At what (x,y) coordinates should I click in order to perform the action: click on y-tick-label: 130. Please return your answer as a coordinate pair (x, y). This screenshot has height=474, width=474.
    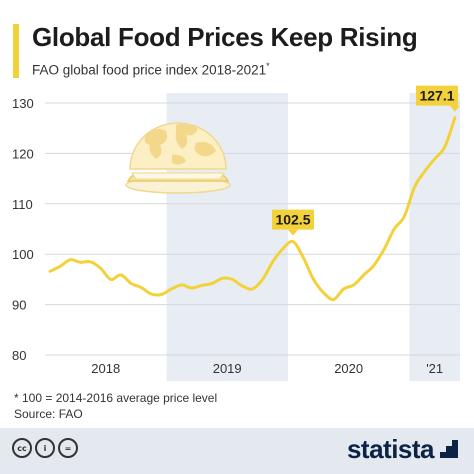
    Looking at the image, I should click on (23, 103).